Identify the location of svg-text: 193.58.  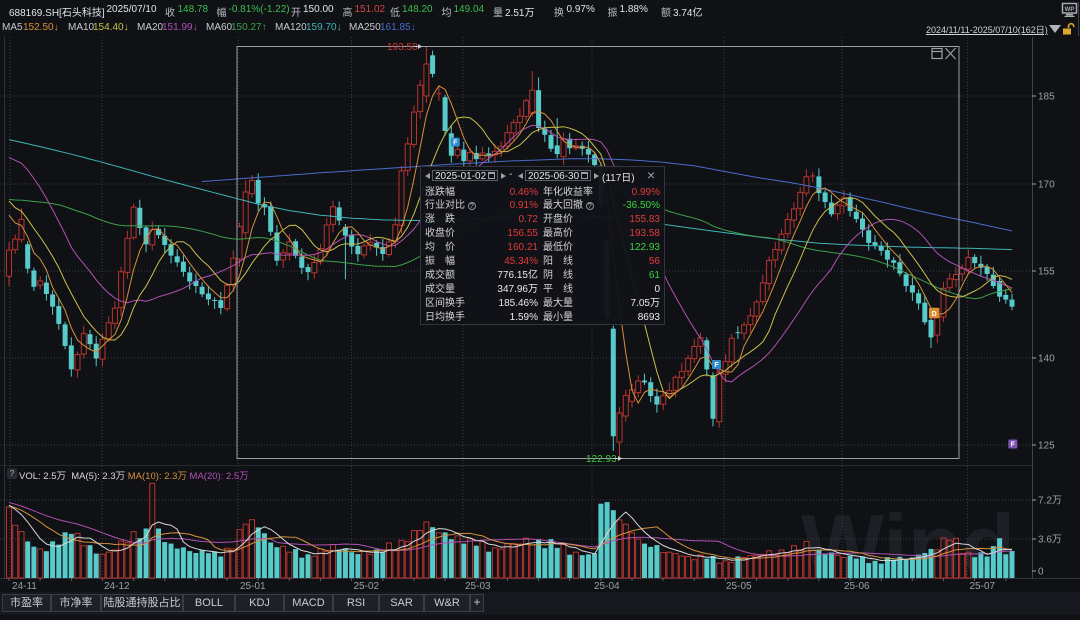
(402, 47).